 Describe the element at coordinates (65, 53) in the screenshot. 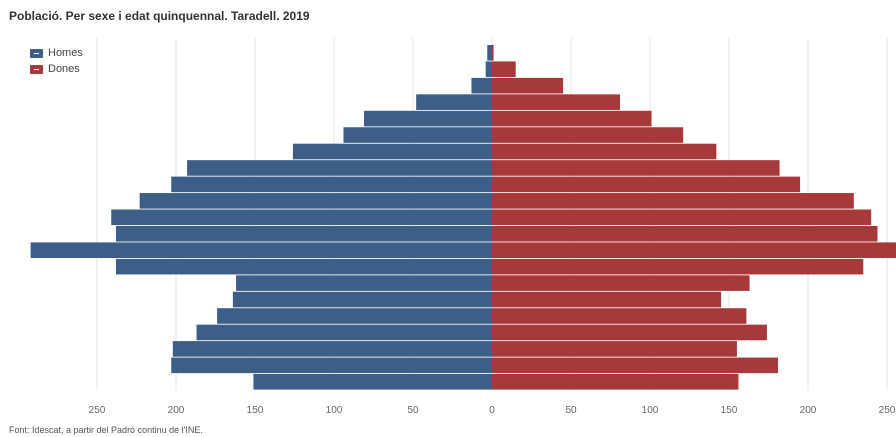

I see `legend-label-homes: Homes` at that location.